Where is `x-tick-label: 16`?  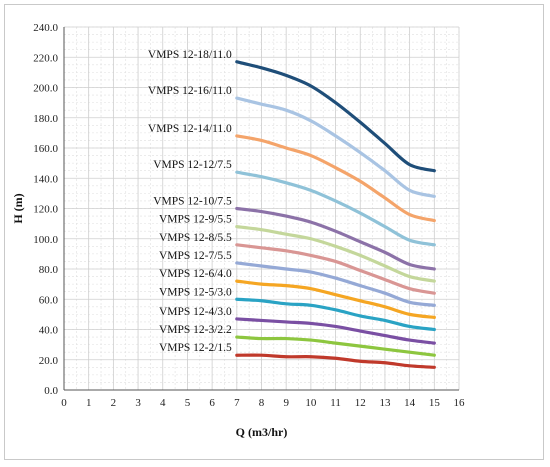 x-tick-label: 16 is located at coordinates (460, 403).